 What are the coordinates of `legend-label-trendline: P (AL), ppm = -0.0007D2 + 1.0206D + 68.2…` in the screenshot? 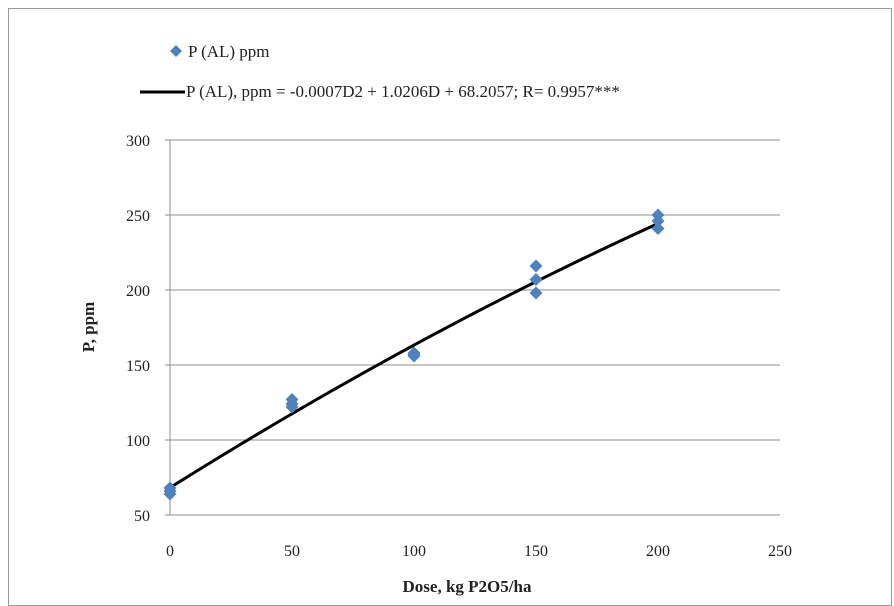 It's located at (403, 91).